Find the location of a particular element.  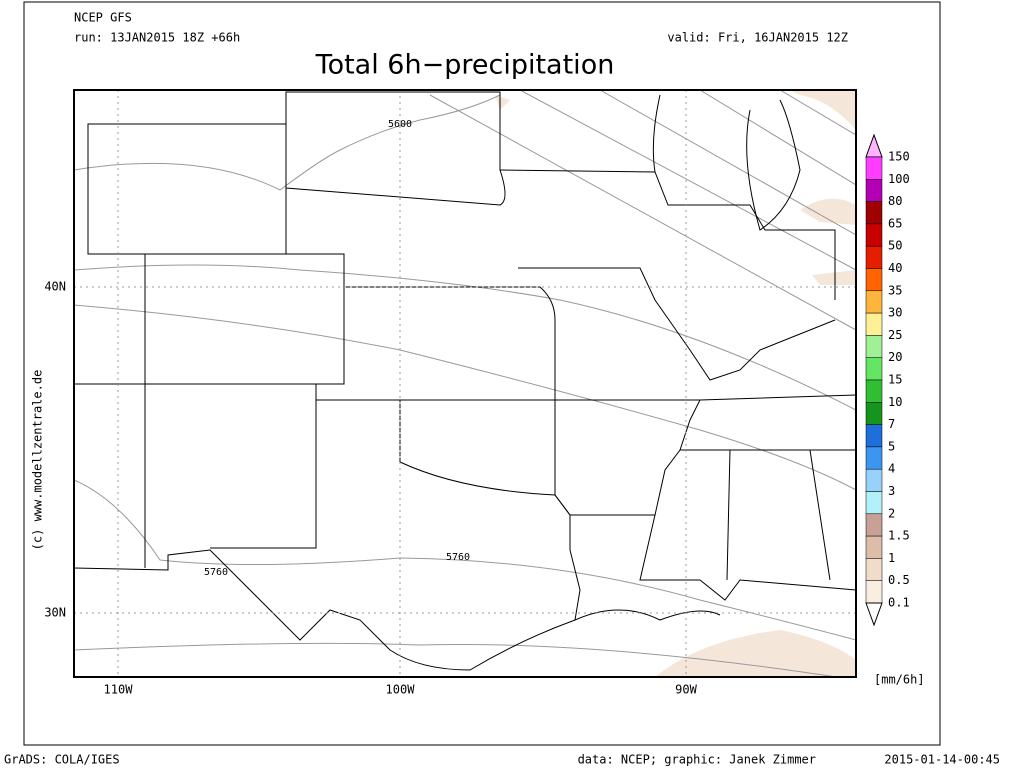

credit: data: NCEP; graphic: Janek Zimmer is located at coordinates (697, 760).